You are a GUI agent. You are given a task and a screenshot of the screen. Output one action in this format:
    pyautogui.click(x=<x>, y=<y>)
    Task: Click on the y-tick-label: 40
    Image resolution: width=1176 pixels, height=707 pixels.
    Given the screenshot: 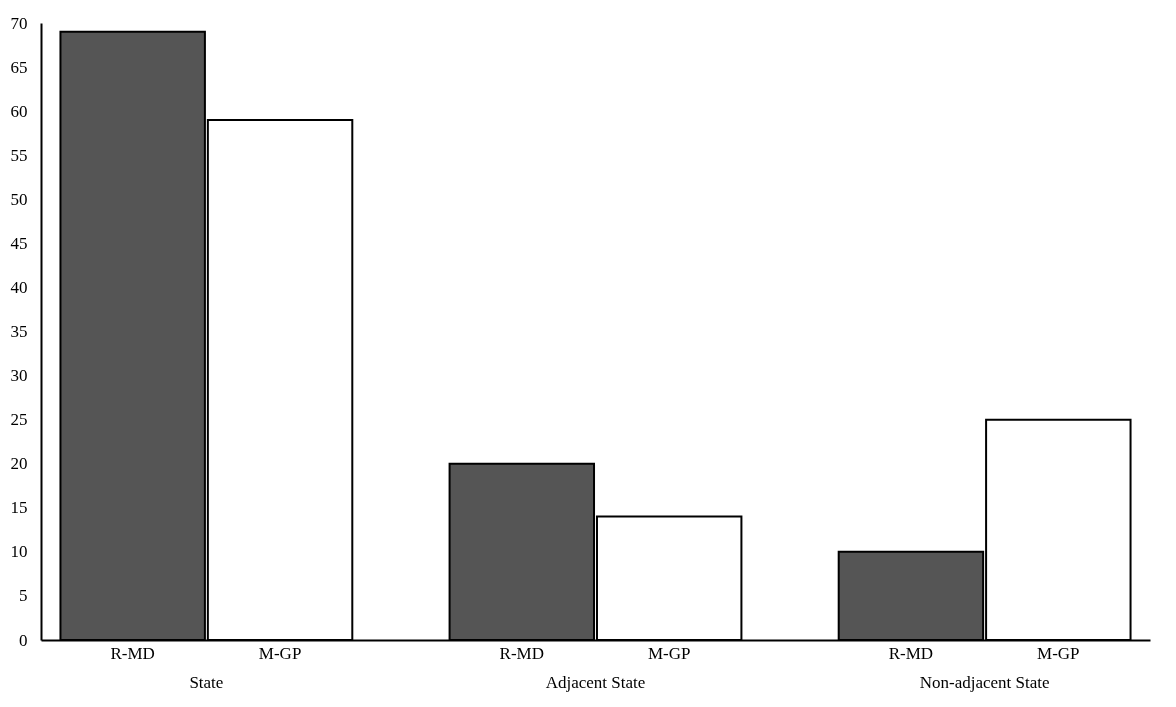 What is the action you would take?
    pyautogui.click(x=19, y=287)
    